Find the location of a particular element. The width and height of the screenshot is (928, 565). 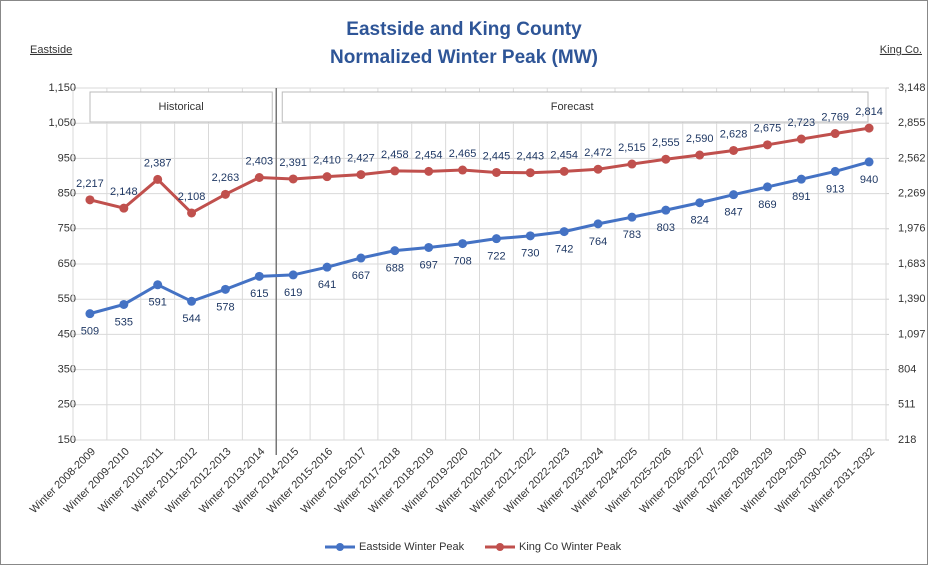

legend-label: King Co Winter Peak is located at coordinates (570, 547).